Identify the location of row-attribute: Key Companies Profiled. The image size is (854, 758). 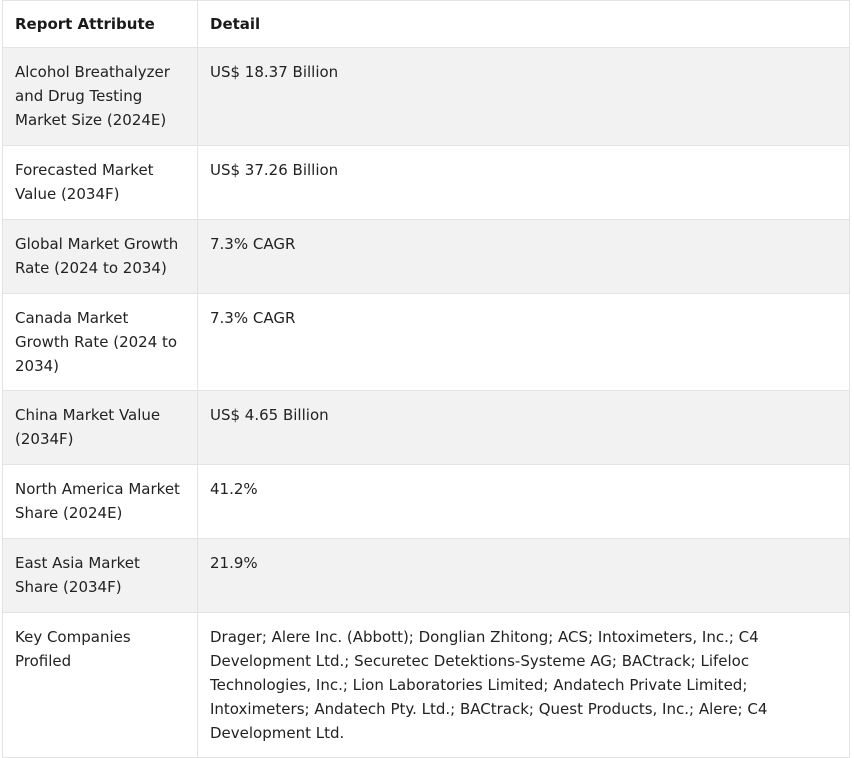
(100, 685).